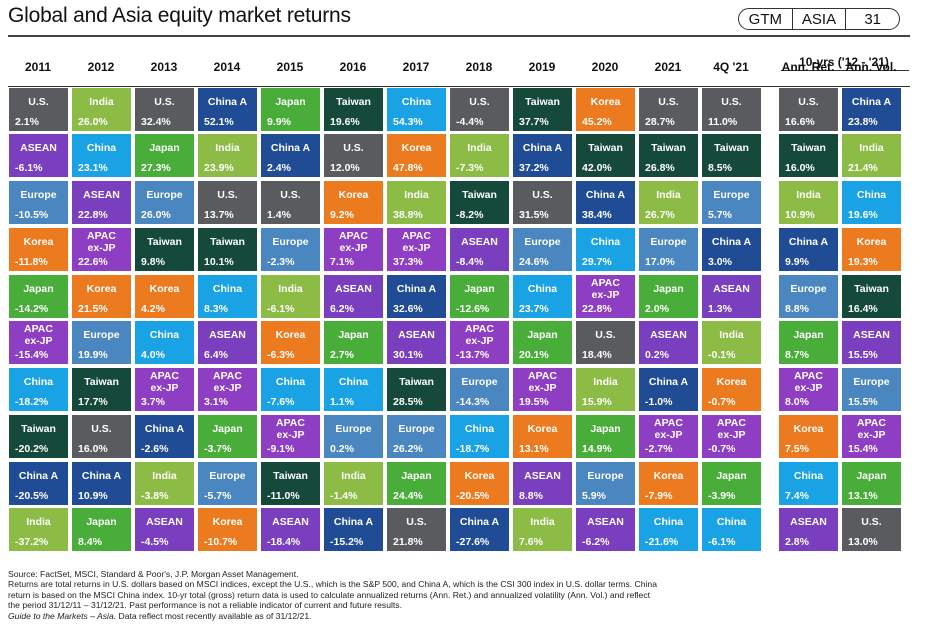  Describe the element at coordinates (342, 355) in the screenshot. I see `cell-return-value: 2.7%` at that location.